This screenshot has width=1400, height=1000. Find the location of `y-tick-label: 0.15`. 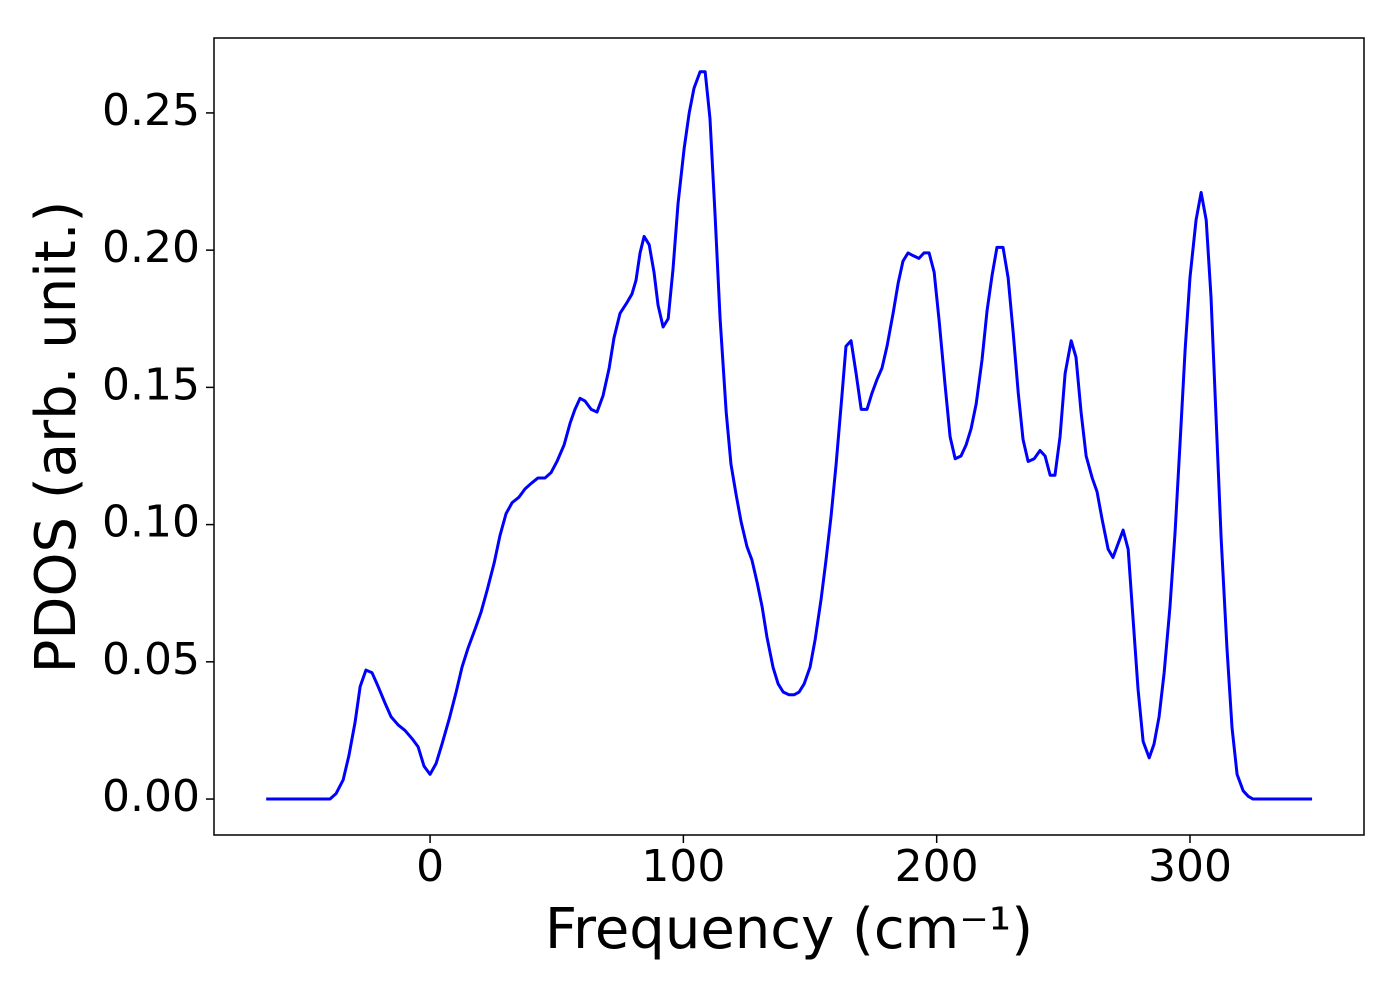

y-tick-label: 0.15 is located at coordinates (151, 384).